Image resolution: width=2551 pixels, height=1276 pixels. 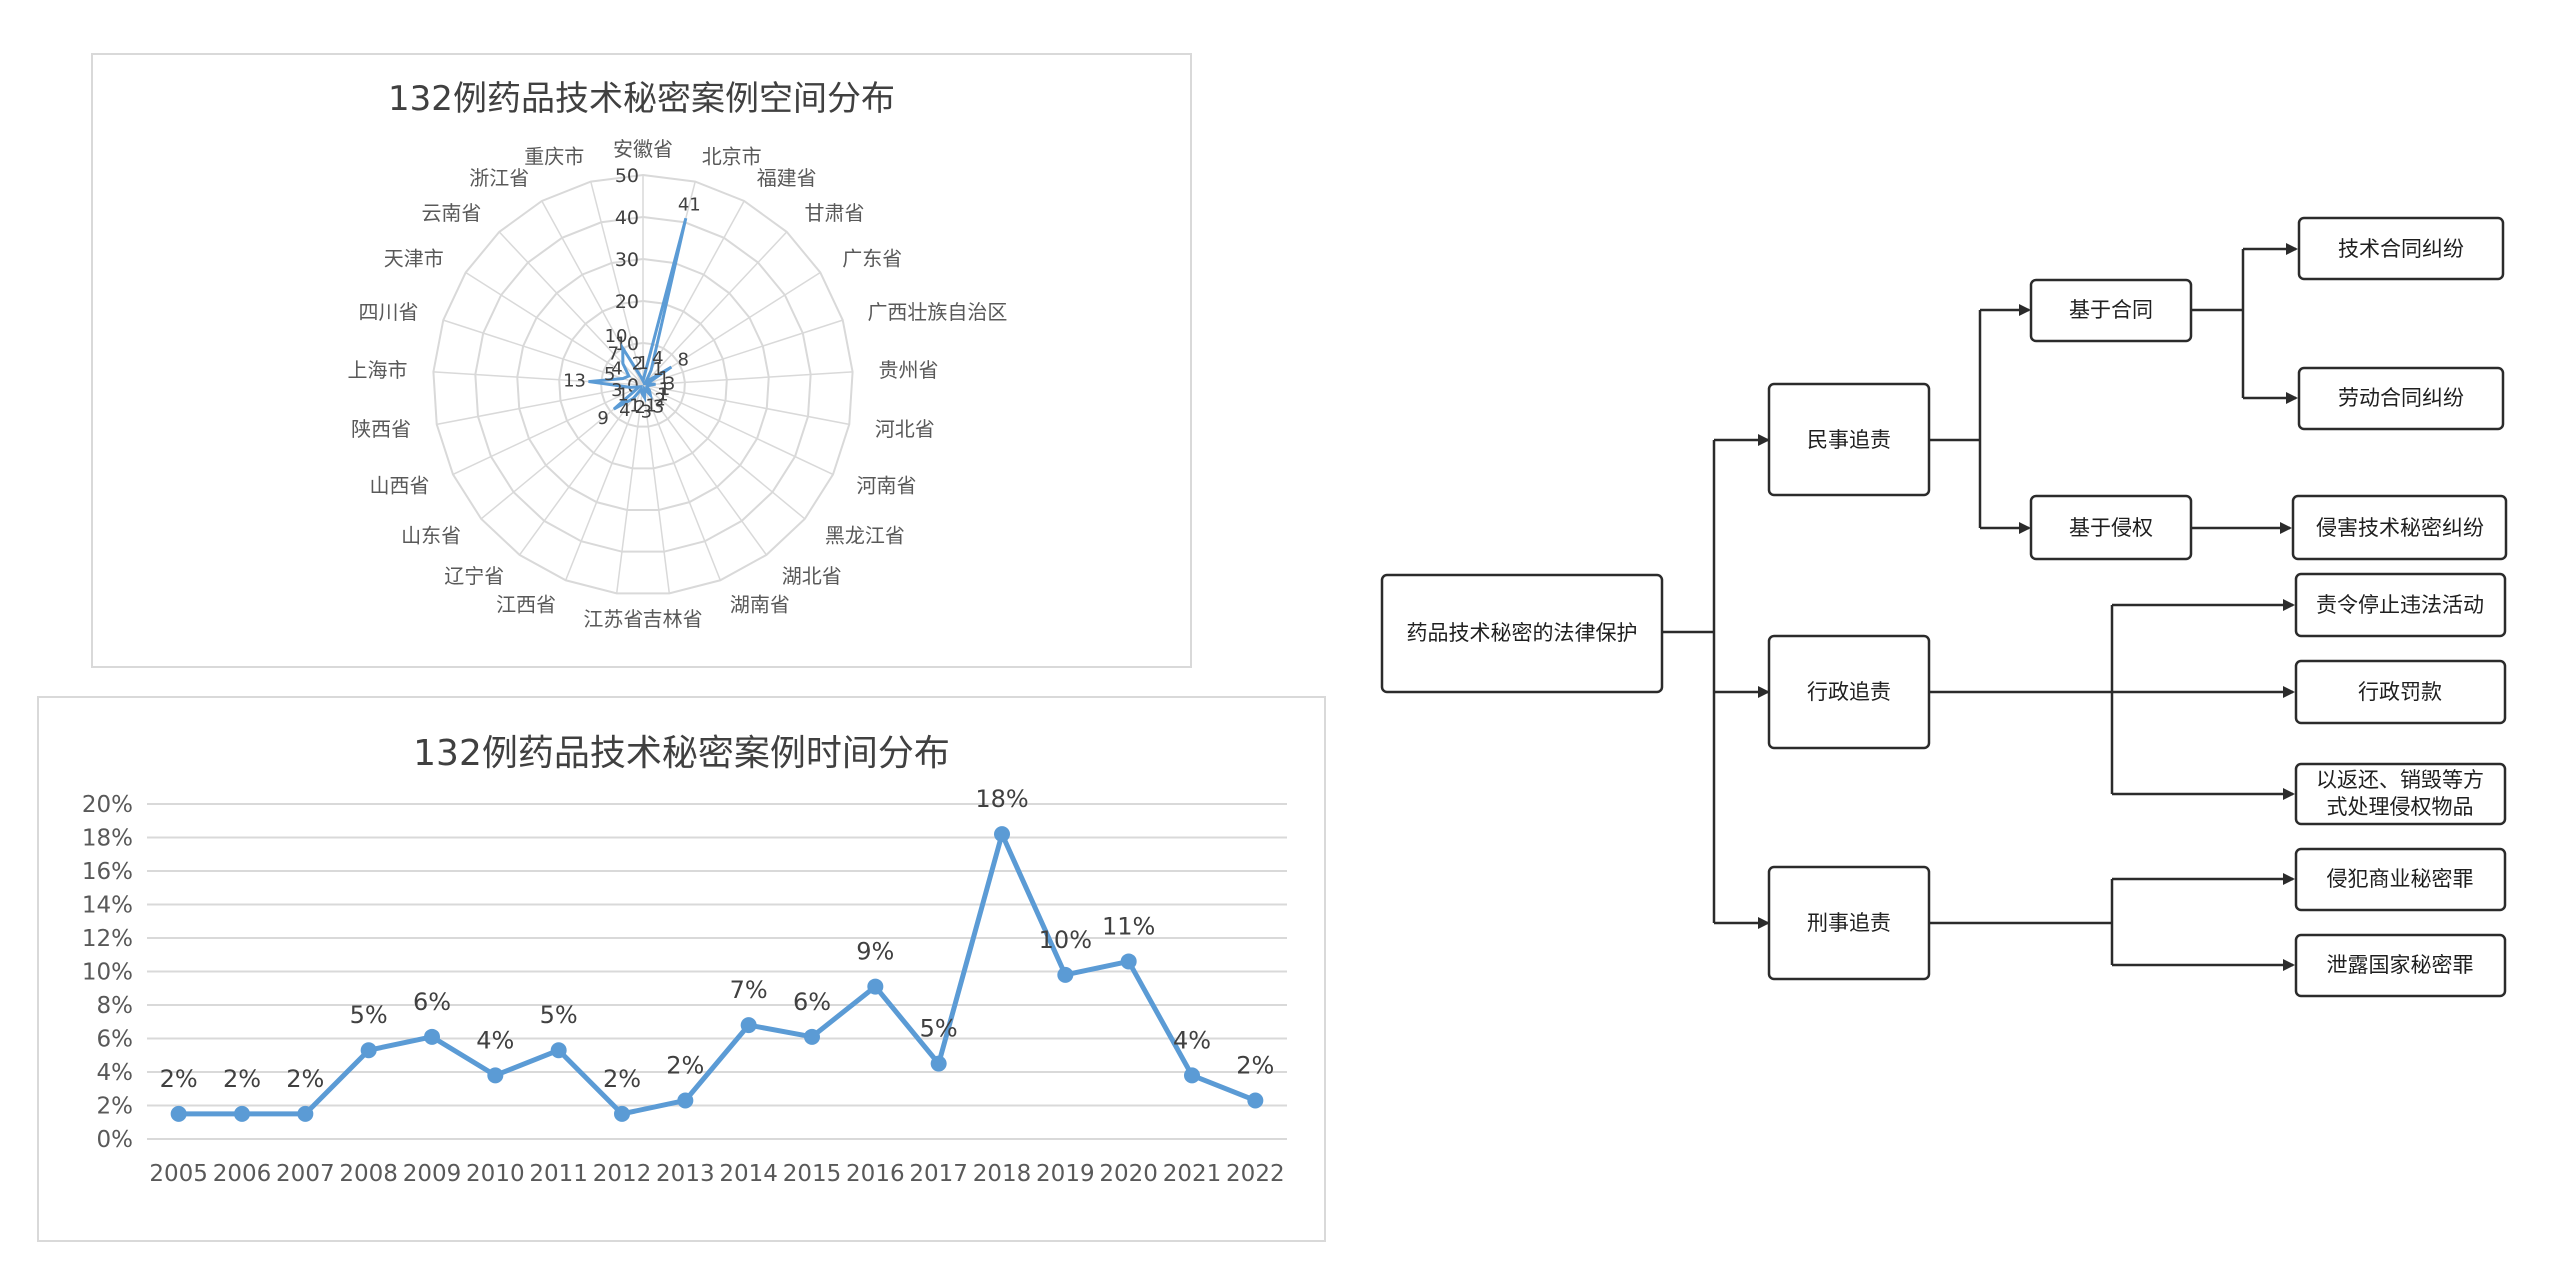 I want to click on flow-leaf-dispose: 以返还、销毁等方 式处理侵权物品, so click(x=2400, y=794).